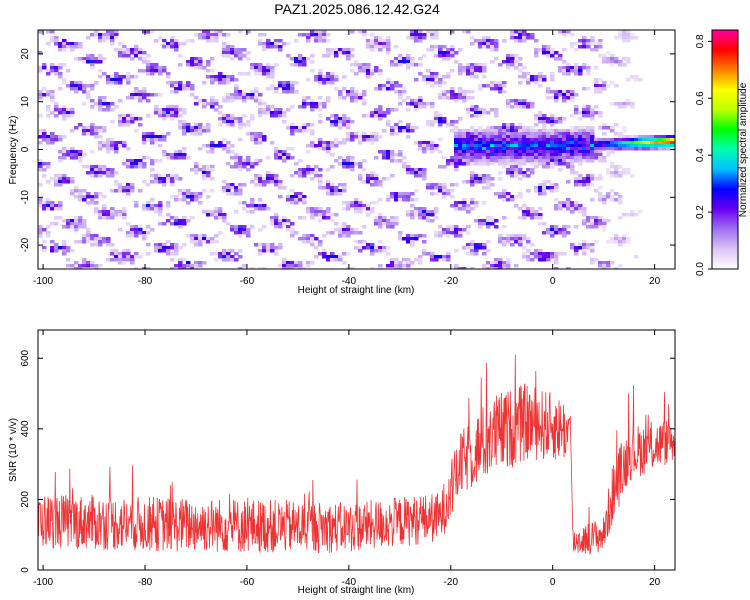  I want to click on x-tick-label: -60, so click(247, 582).